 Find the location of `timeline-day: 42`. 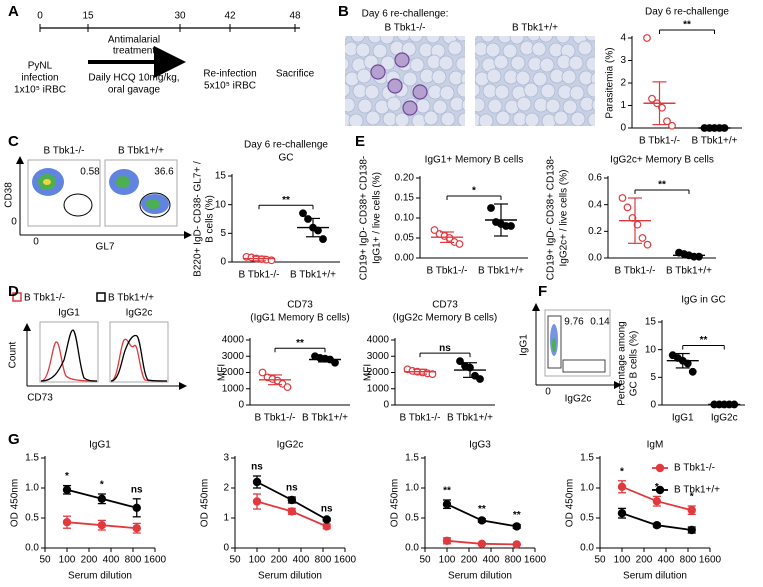

timeline-day: 42 is located at coordinates (230, 16).